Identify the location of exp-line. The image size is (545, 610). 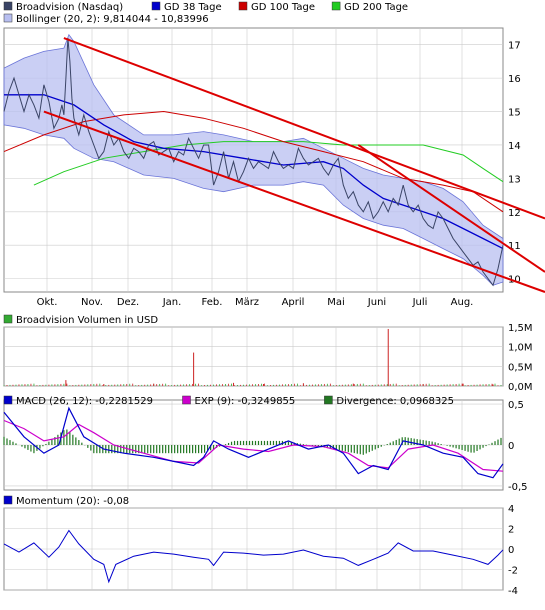
(253, 445).